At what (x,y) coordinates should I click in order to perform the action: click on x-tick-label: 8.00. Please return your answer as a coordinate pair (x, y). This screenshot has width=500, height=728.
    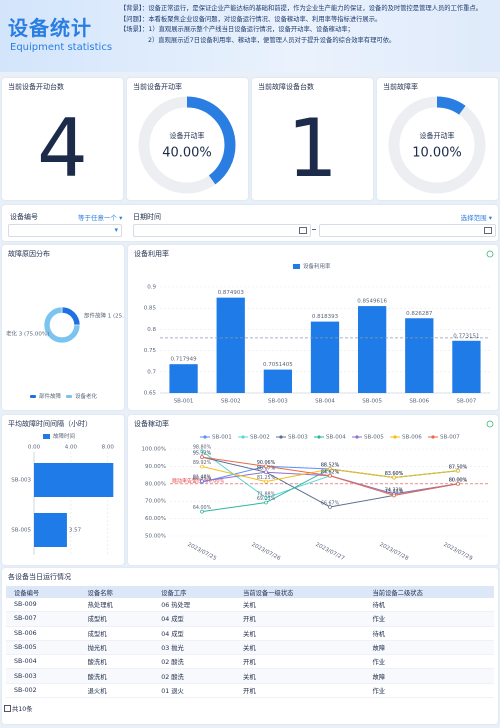
    Looking at the image, I should click on (108, 448).